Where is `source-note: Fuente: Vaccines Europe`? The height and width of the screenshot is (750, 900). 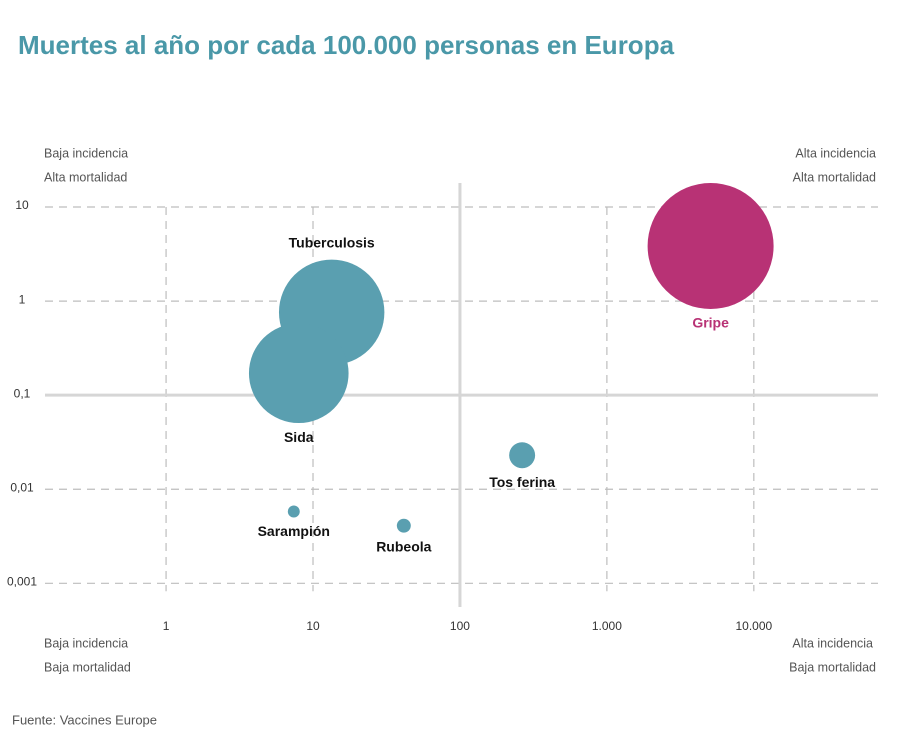
source-note: Fuente: Vaccines Europe is located at coordinates (84, 719).